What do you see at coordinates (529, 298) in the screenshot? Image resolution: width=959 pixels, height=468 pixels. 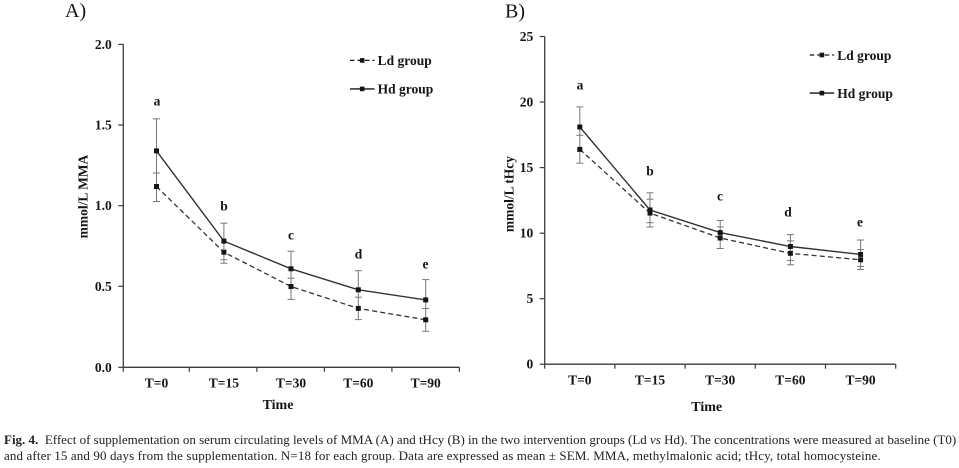 I see `svg-text: 5` at bounding box center [529, 298].